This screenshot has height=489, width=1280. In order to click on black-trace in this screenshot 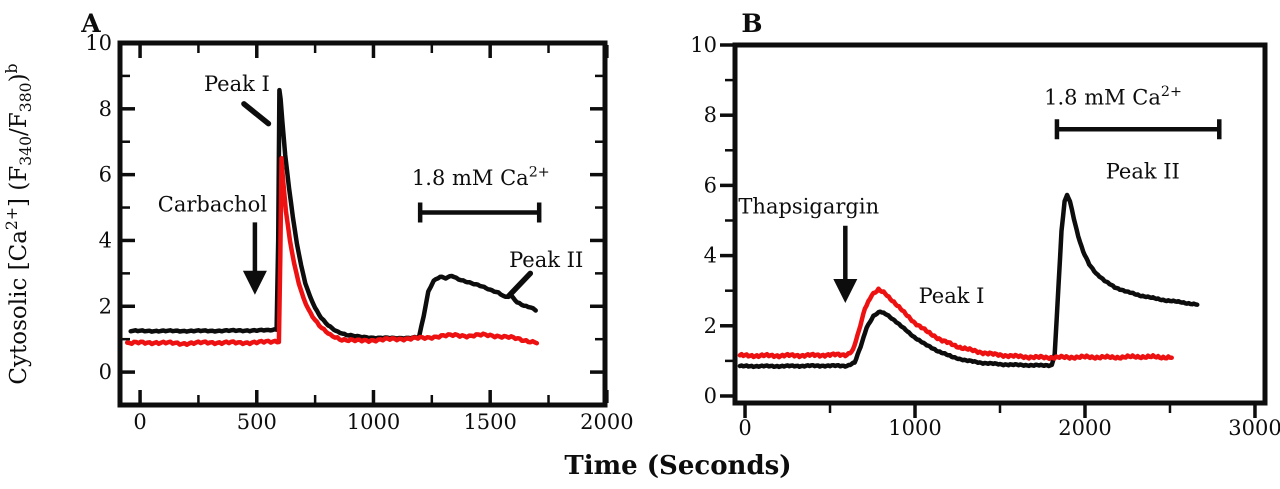, I will do `click(968, 281)`.